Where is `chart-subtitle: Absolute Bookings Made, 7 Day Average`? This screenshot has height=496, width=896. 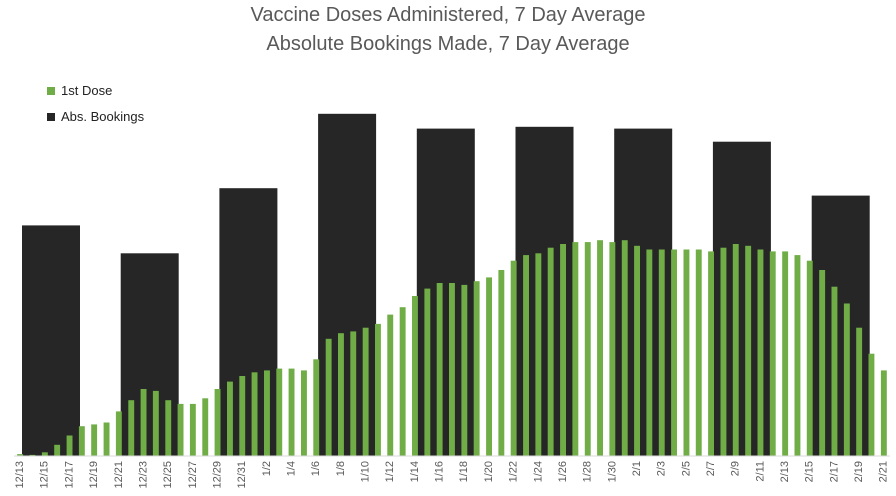 chart-subtitle: Absolute Bookings Made, 7 Day Average is located at coordinates (448, 44).